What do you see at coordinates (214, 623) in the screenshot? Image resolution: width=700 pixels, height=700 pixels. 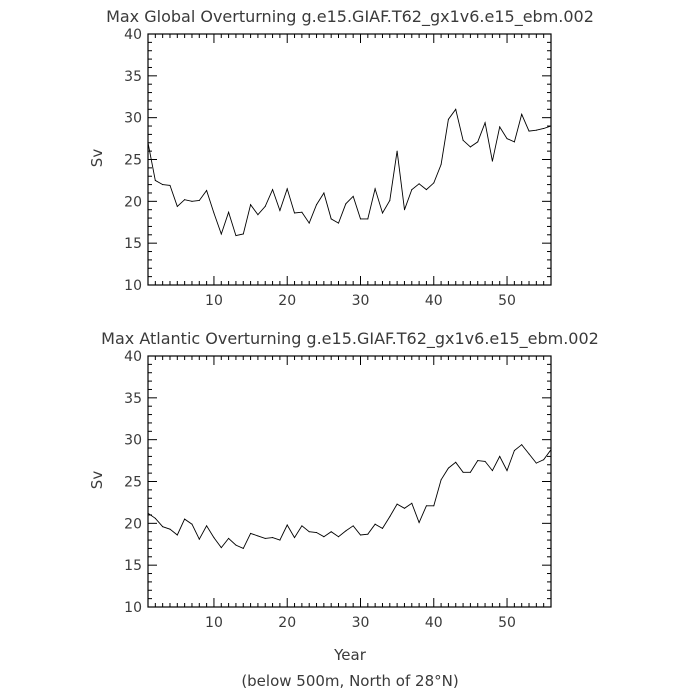 I see `x-tick-label: 10` at bounding box center [214, 623].